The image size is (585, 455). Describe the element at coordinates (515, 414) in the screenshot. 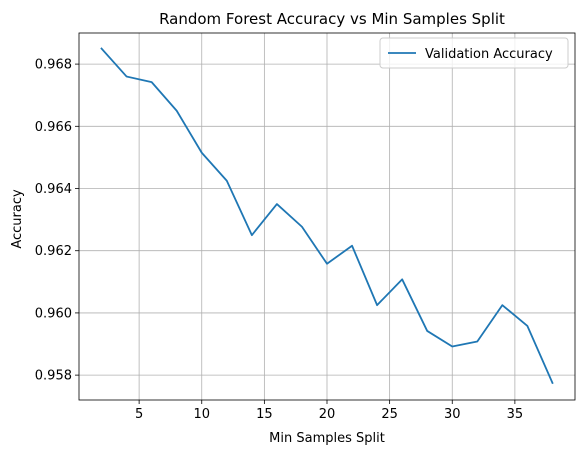

I see `x-tick-label: 35` at that location.